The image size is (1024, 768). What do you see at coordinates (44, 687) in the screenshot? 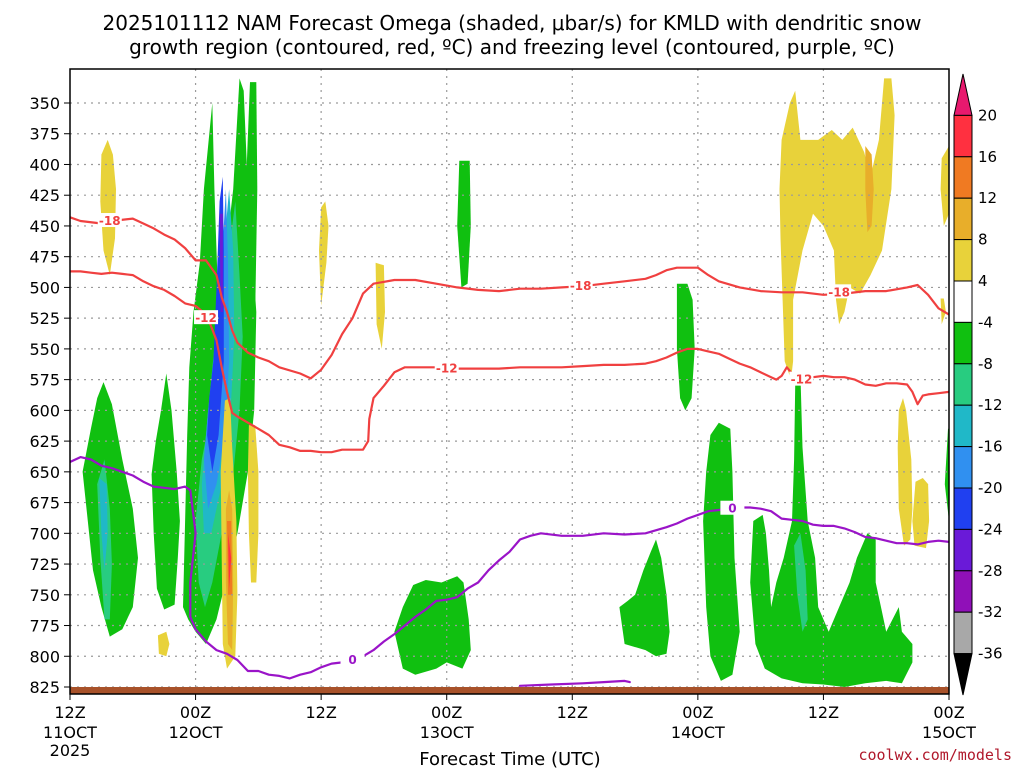
I see `y-tick-label: 825` at bounding box center [44, 687].